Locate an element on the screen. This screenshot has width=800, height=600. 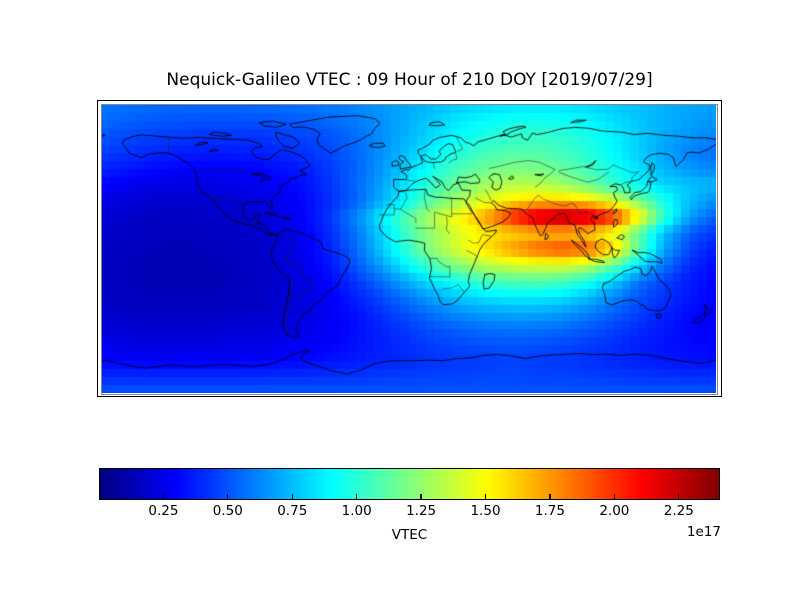
colorbar-label: VTEC is located at coordinates (409, 535).